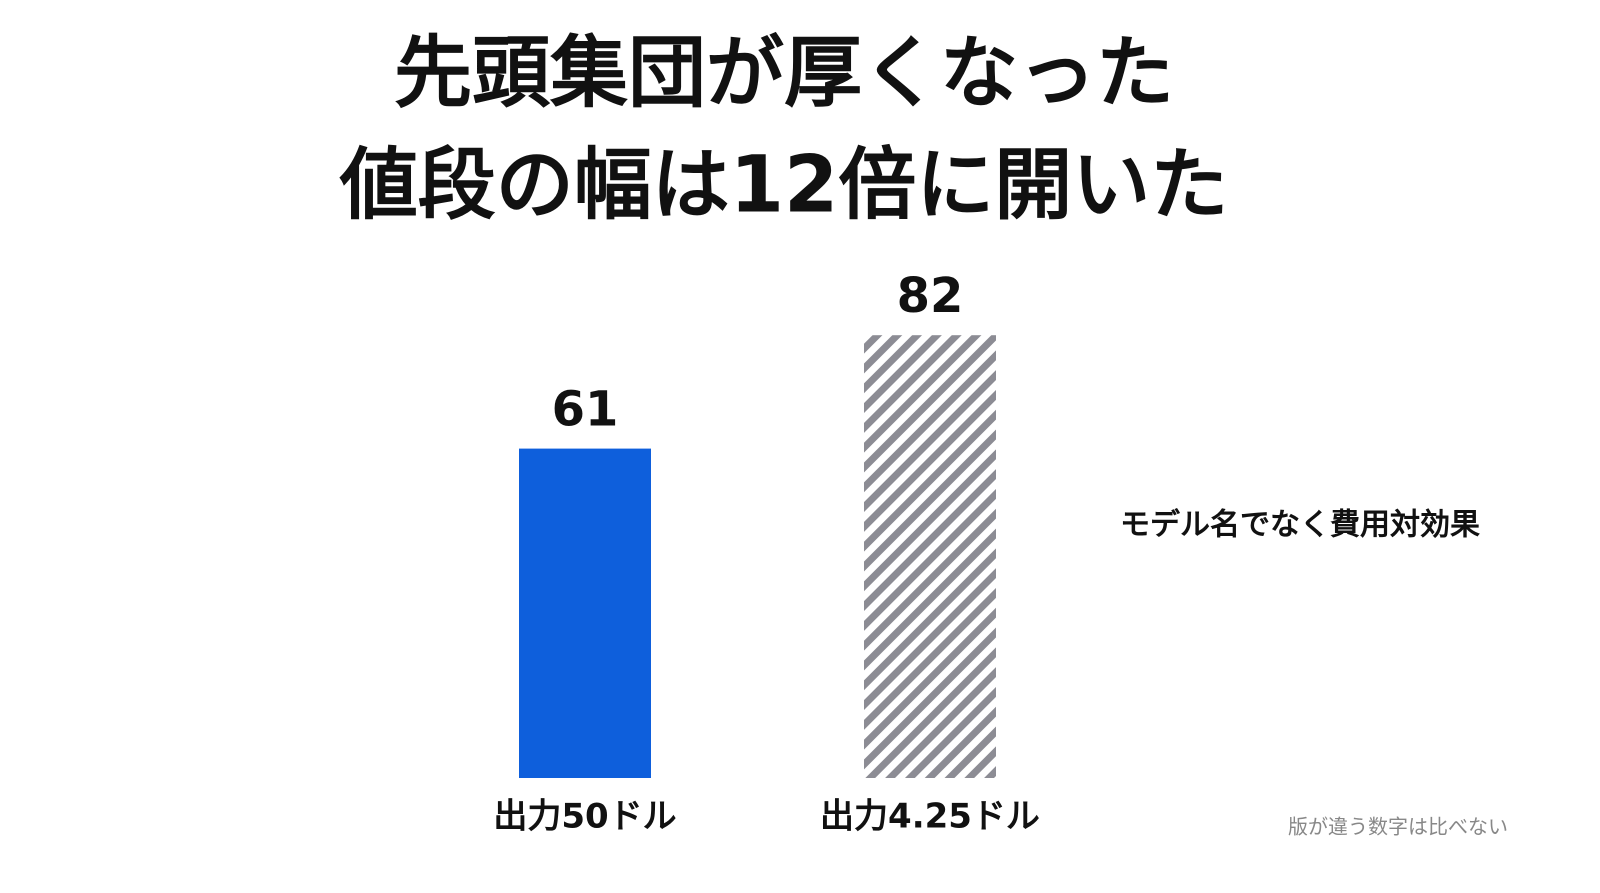  Describe the element at coordinates (930, 296) in the screenshot. I see `value-label: 82` at that location.